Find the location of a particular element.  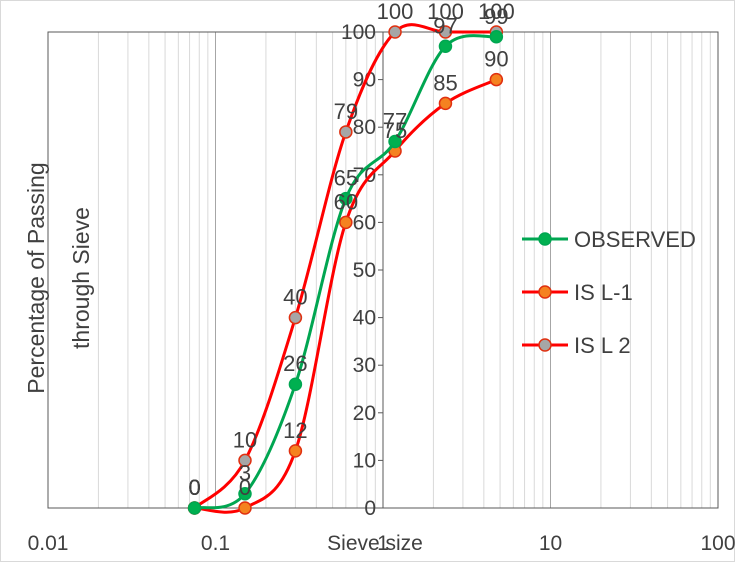

data-label: 75 is located at coordinates (395, 130).